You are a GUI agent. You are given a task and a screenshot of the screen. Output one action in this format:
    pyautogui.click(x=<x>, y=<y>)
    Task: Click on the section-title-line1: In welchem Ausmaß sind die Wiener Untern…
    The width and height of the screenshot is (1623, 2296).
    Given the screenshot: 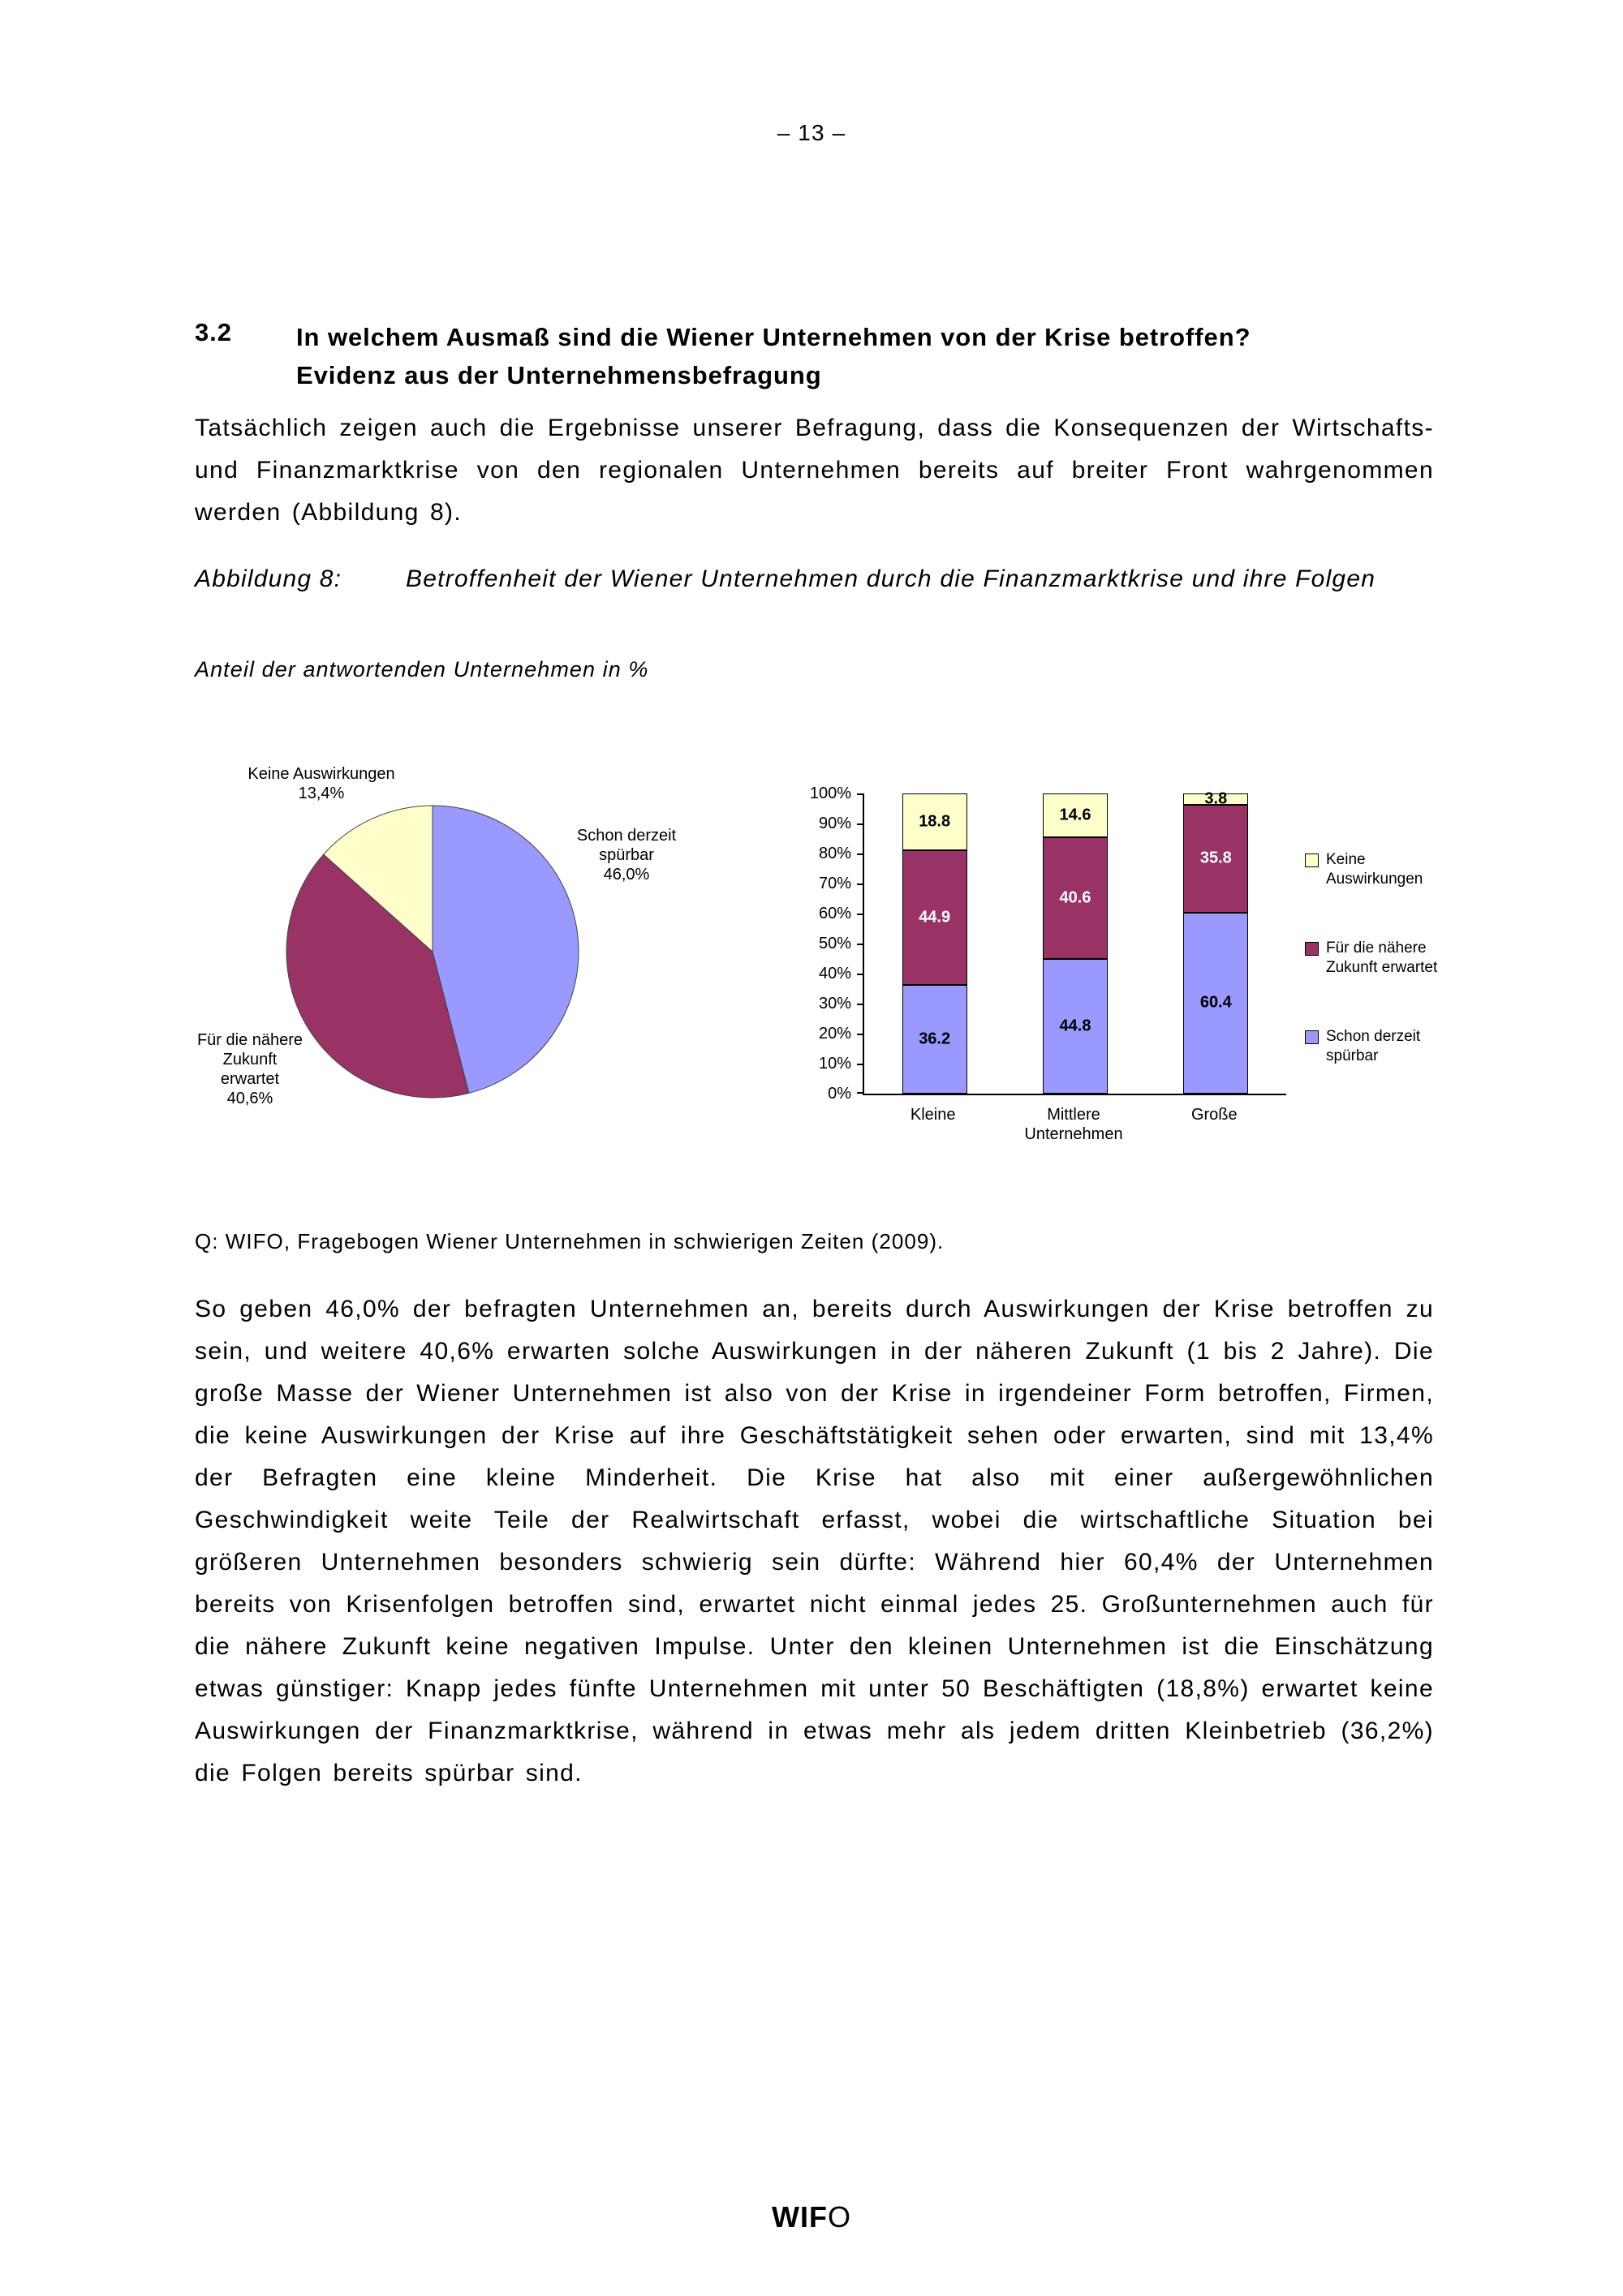 What is the action you would take?
    pyautogui.click(x=773, y=337)
    